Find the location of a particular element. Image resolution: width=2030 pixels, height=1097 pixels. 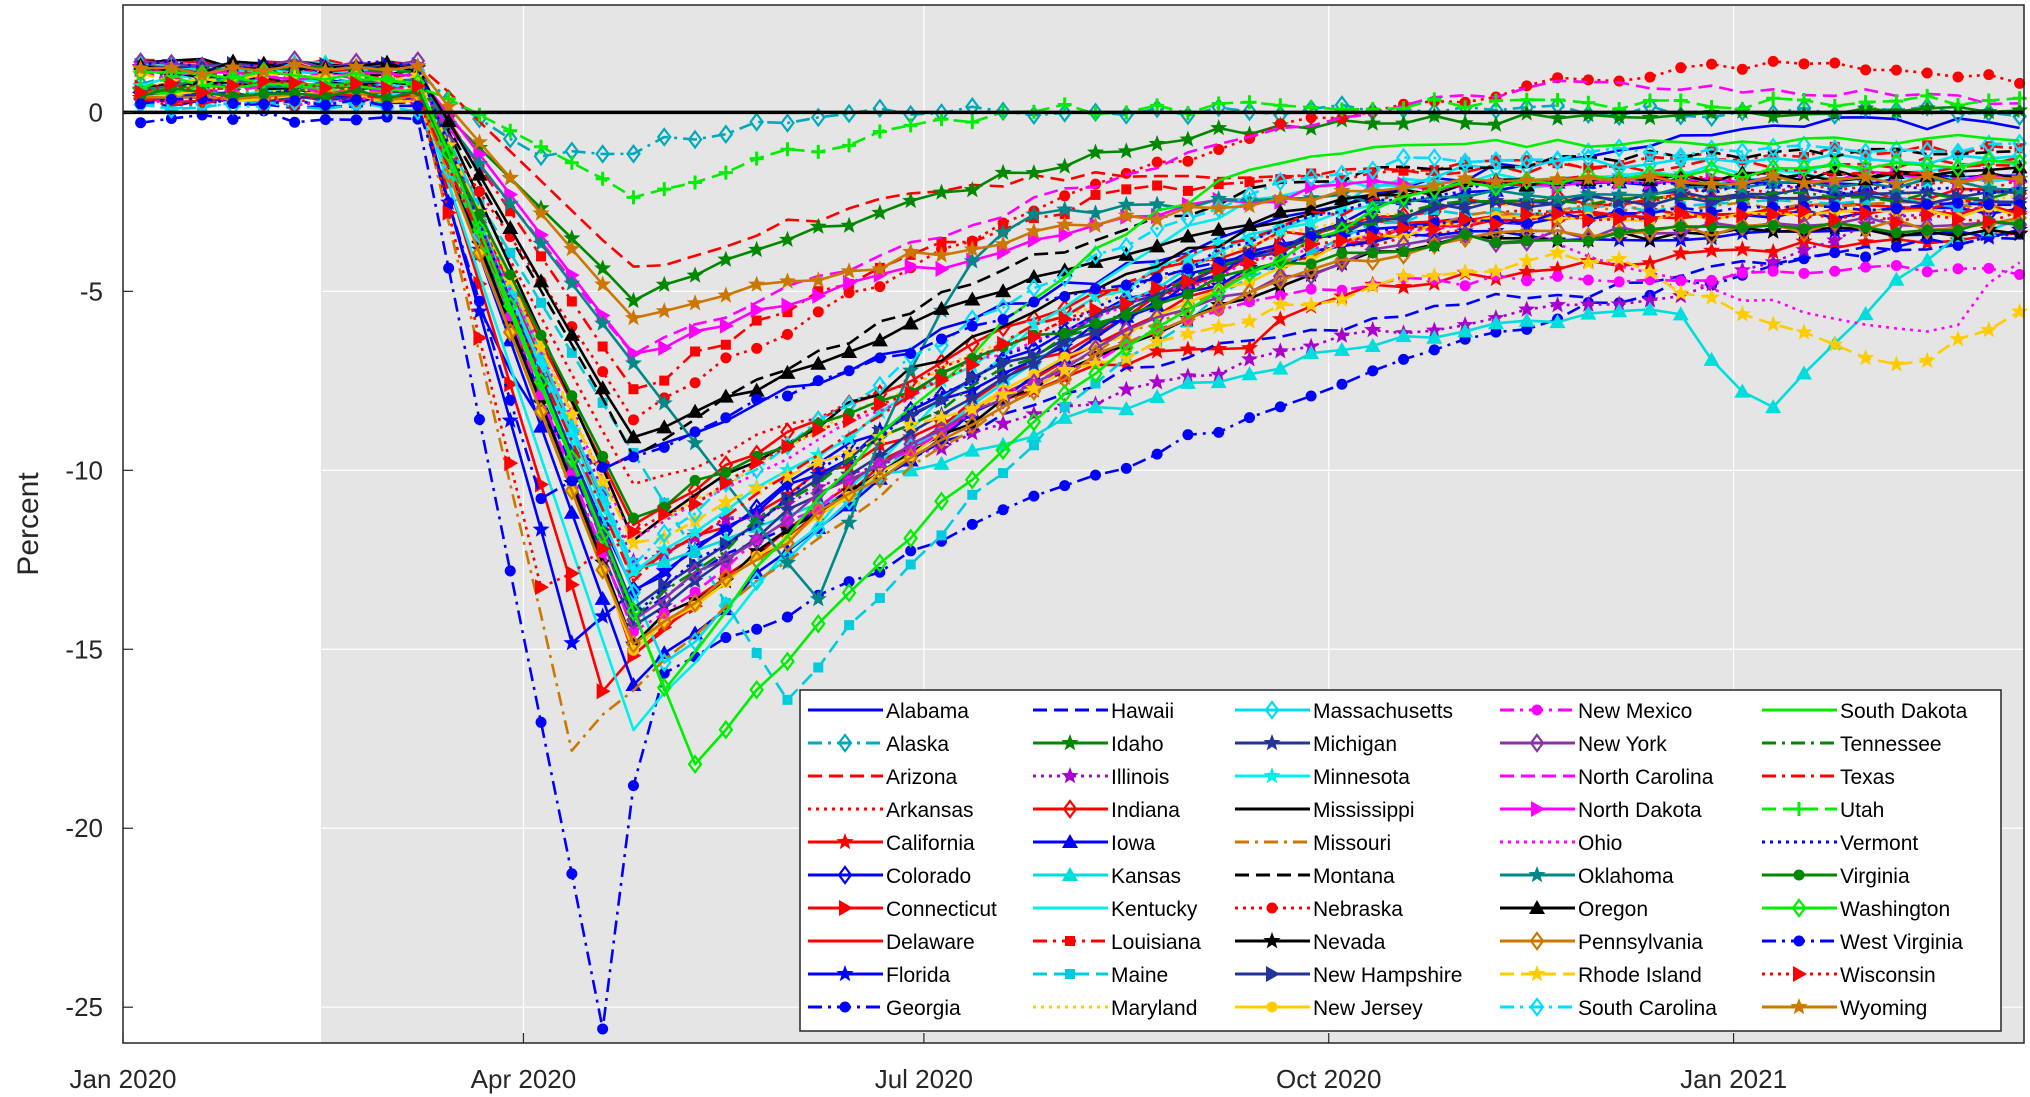

legend-item: Maine is located at coordinates (1100, 975).